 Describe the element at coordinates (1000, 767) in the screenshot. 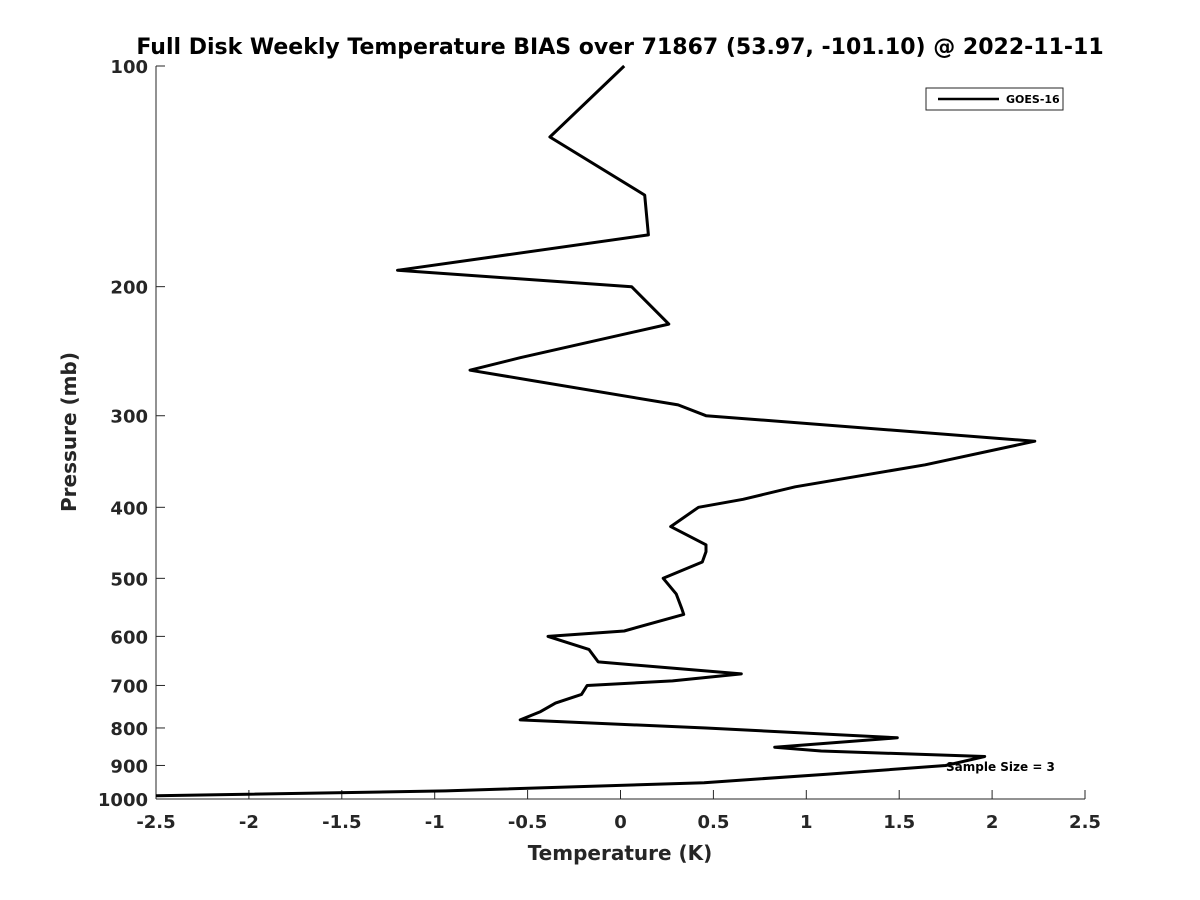

I see `sample-size-annotation: Sample Size = 3` at that location.